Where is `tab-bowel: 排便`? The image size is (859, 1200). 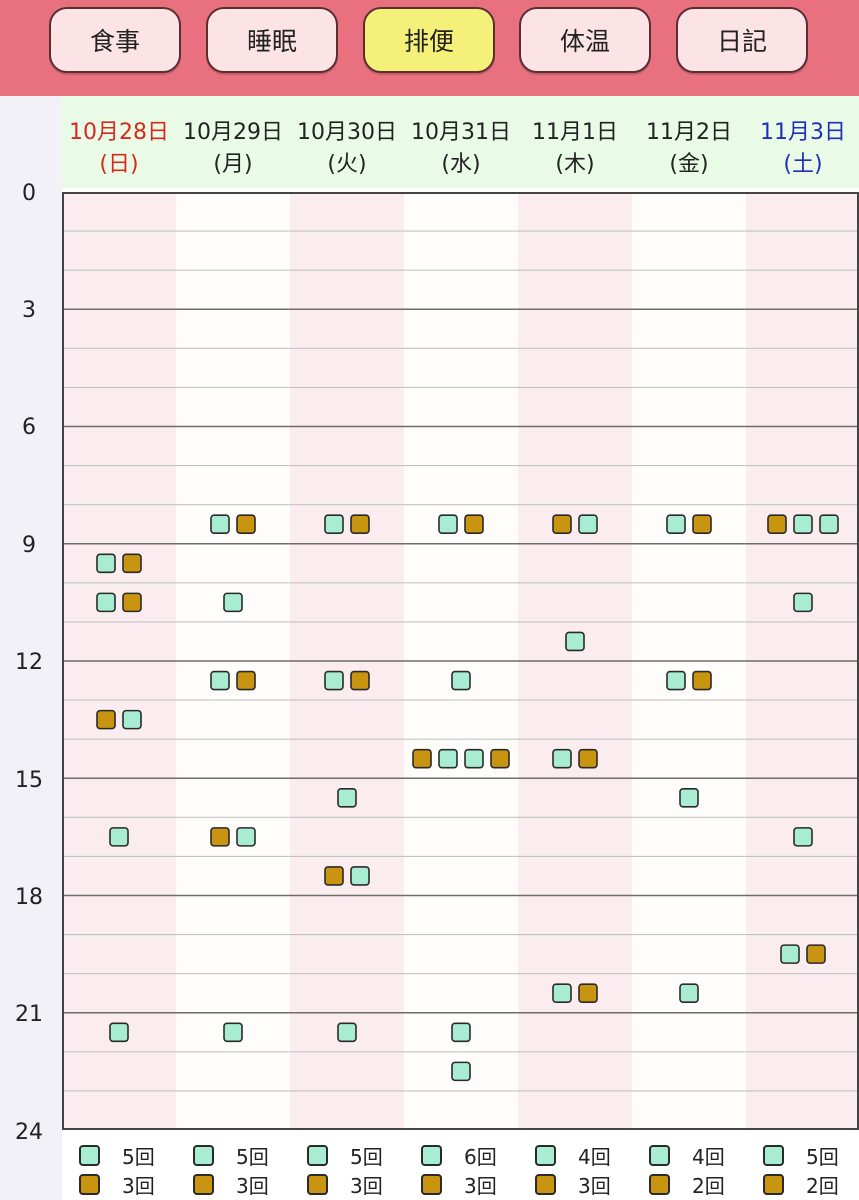
tab-bowel: 排便 is located at coordinates (429, 40).